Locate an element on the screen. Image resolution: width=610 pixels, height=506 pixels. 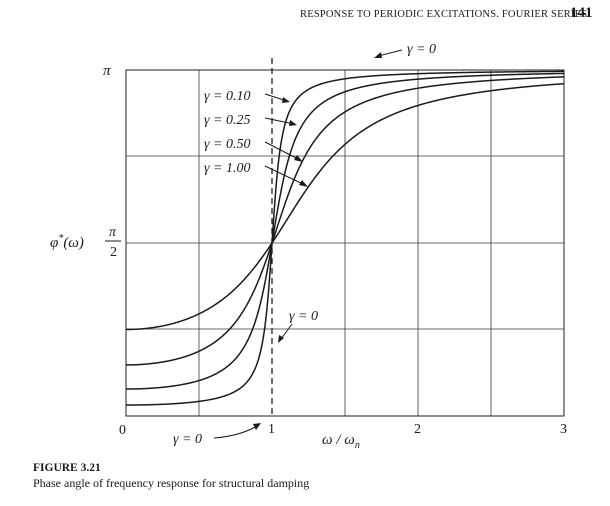
label-gamma-0.50: γ = 0.50 is located at coordinates (227, 144).